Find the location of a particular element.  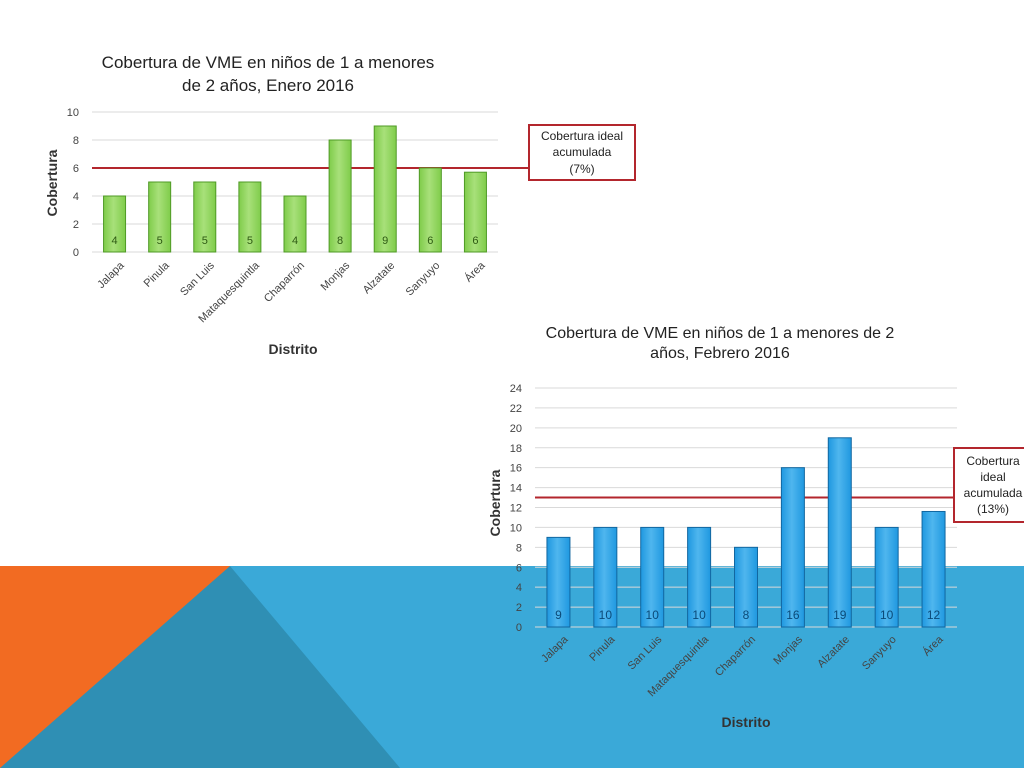

category-label: Área is located at coordinates (933, 645).